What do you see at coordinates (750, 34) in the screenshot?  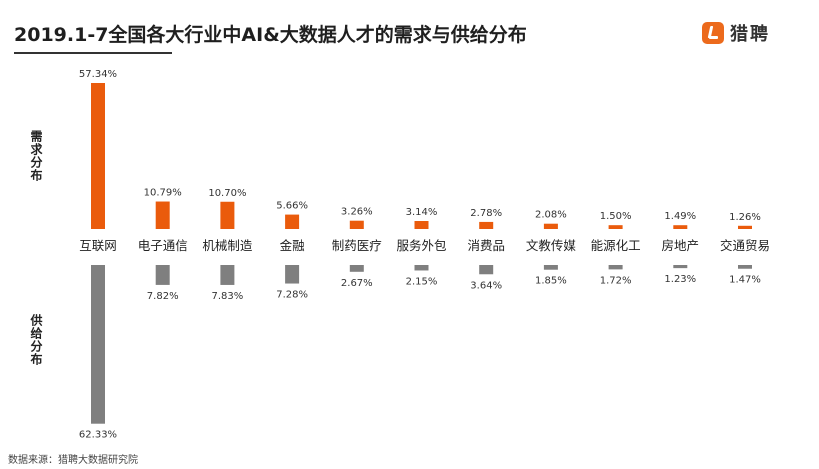 I see `logo-text: 猎聘` at bounding box center [750, 34].